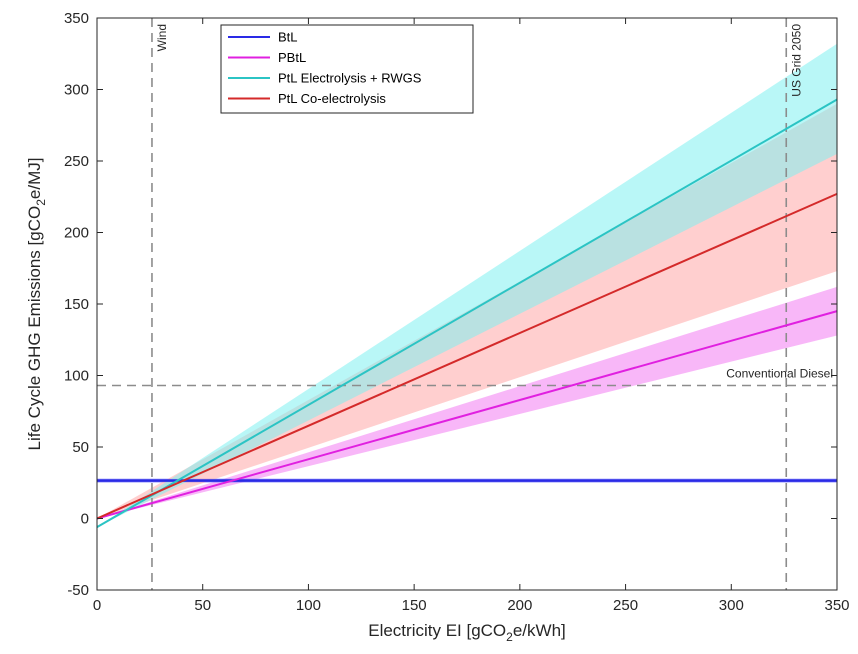 This screenshot has width=858, height=654. I want to click on ref-label-wind: Wind, so click(162, 37).